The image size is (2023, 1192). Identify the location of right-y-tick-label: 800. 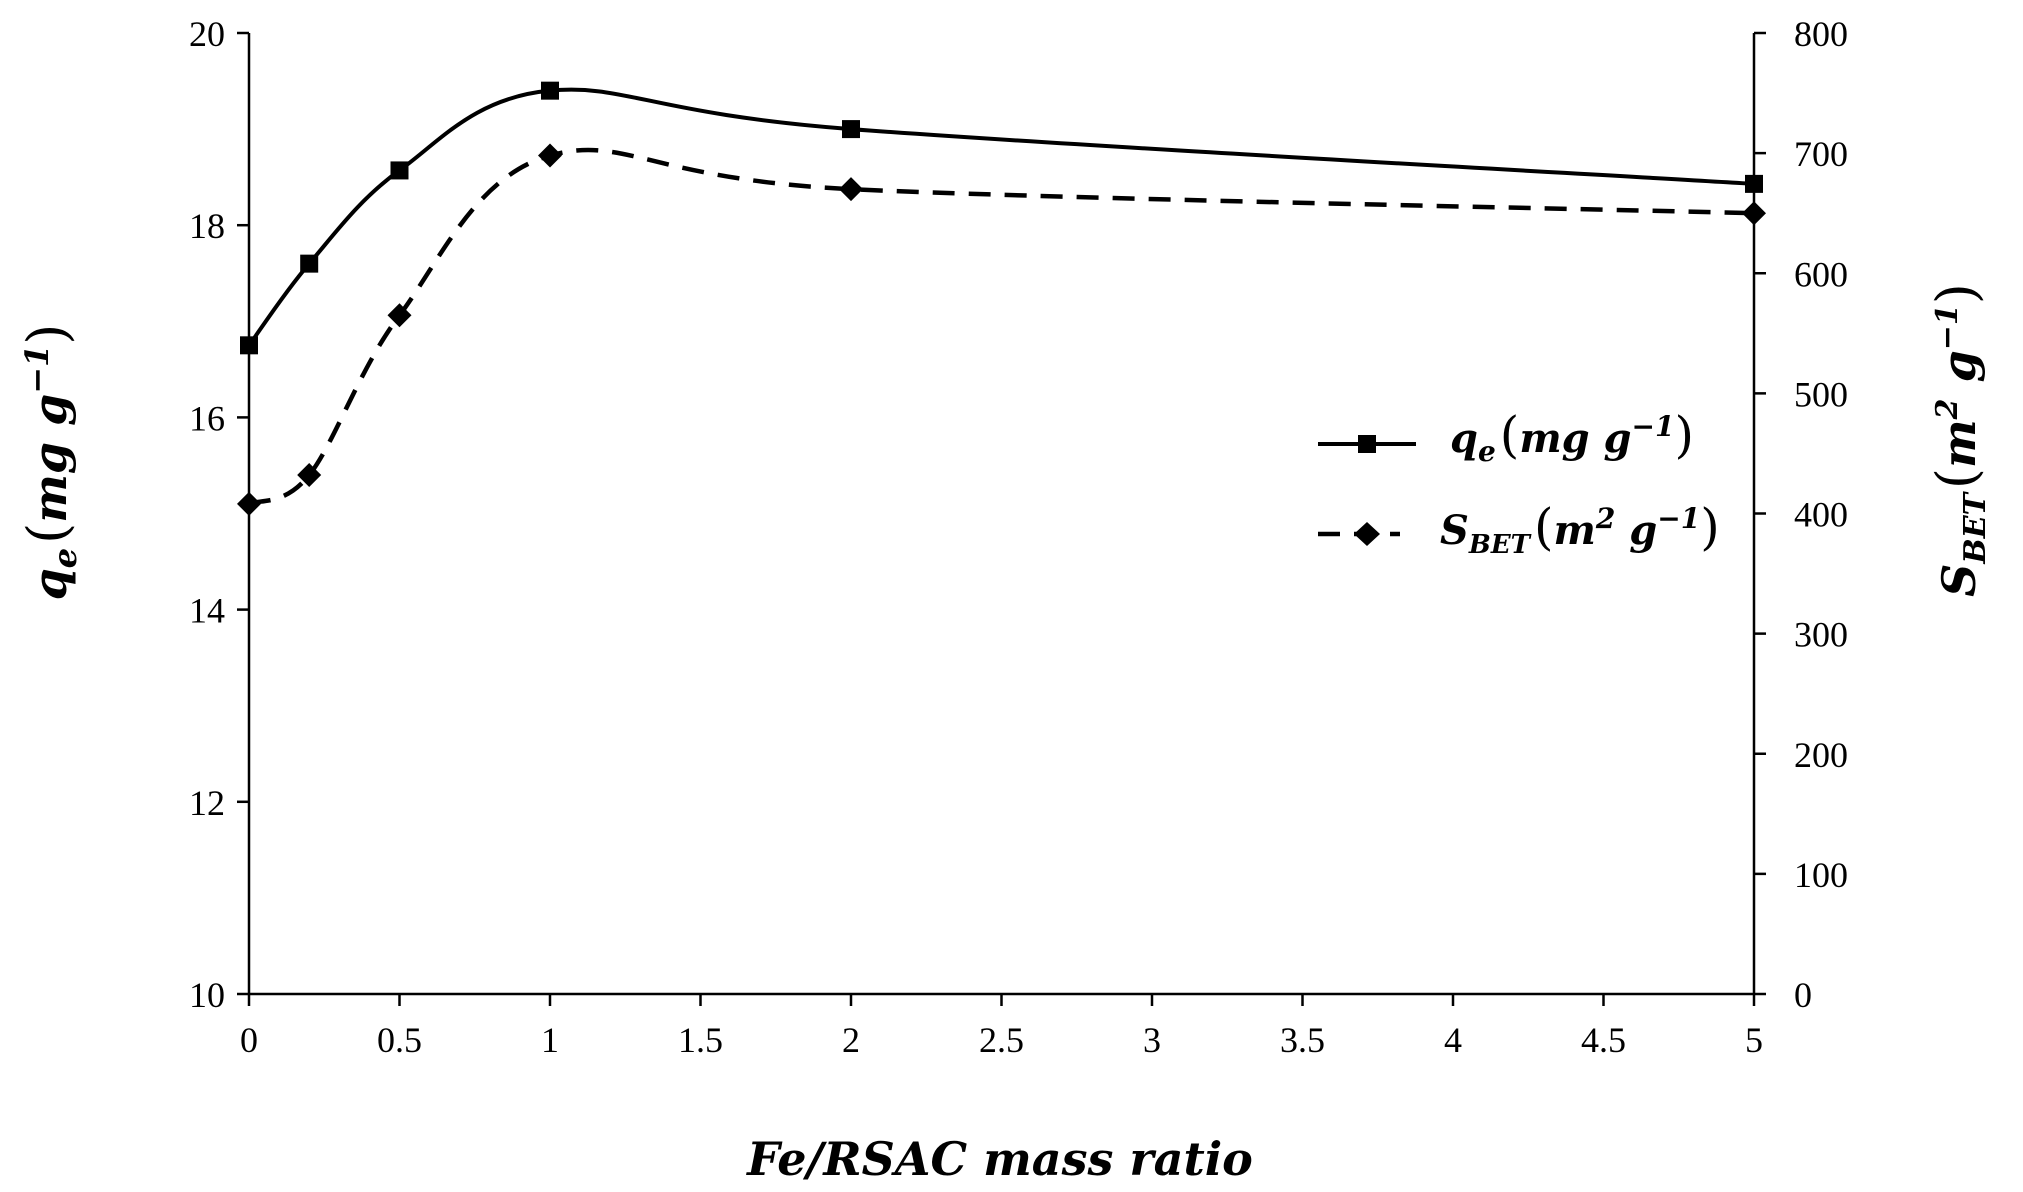
(1821, 34).